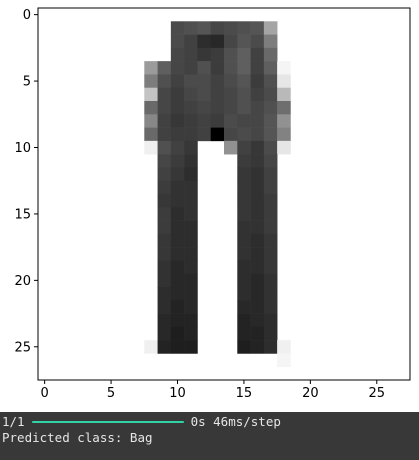  Describe the element at coordinates (111, 393) in the screenshot. I see `x-tick-label: 5` at that location.